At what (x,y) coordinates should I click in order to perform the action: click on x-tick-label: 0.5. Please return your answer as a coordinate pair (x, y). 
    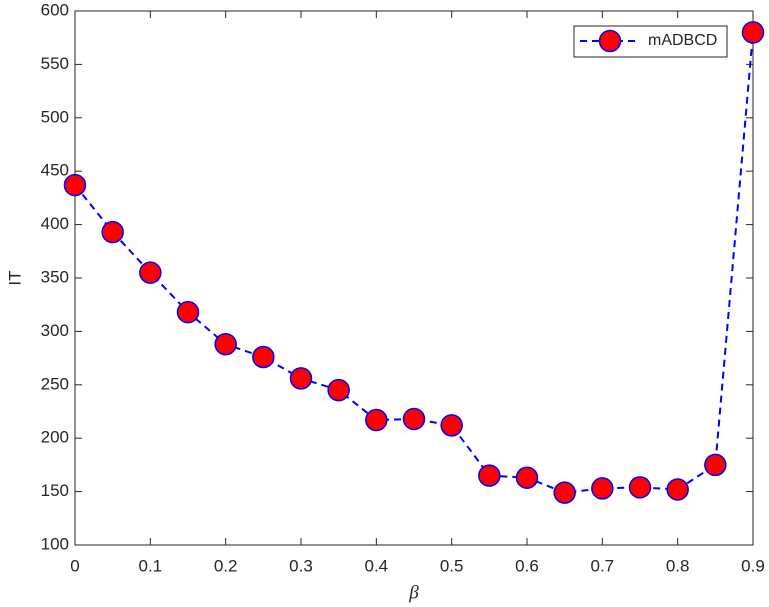
    Looking at the image, I should click on (452, 565).